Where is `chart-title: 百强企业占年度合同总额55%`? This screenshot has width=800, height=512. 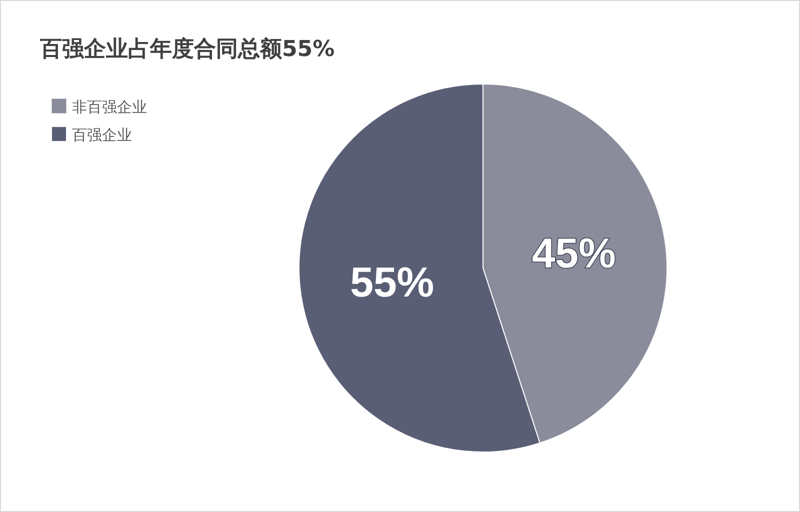 chart-title: 百强企业占年度合同总额55% is located at coordinates (187, 49).